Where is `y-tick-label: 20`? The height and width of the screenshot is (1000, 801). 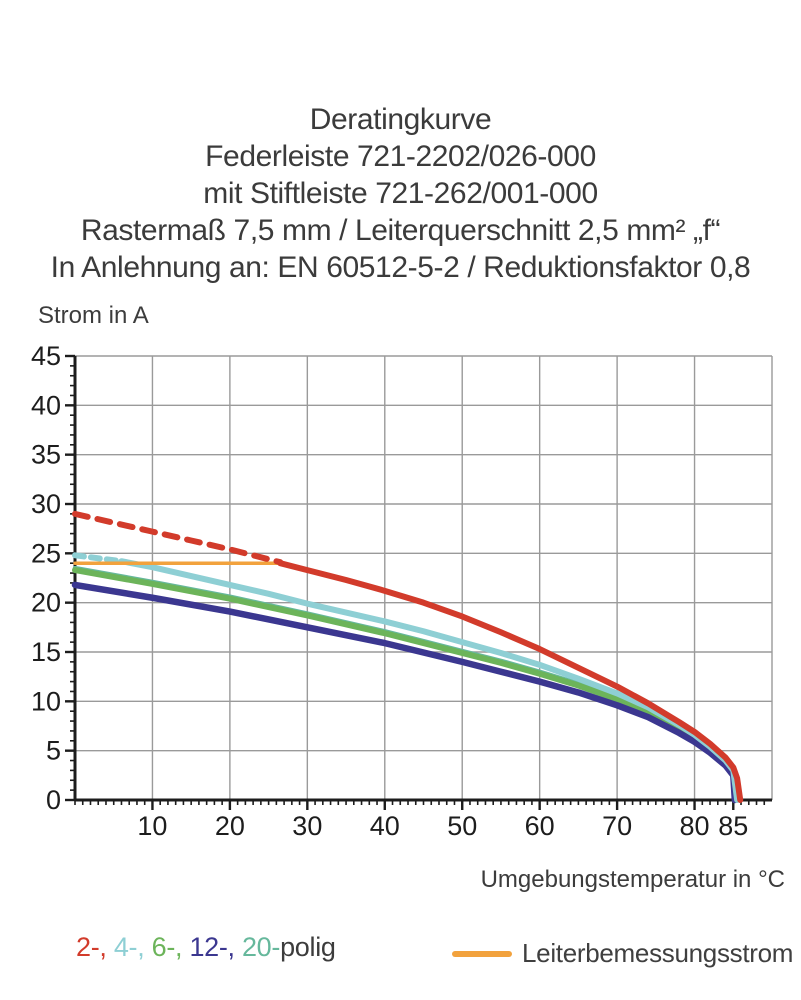 y-tick-label: 20 is located at coordinates (46, 603).